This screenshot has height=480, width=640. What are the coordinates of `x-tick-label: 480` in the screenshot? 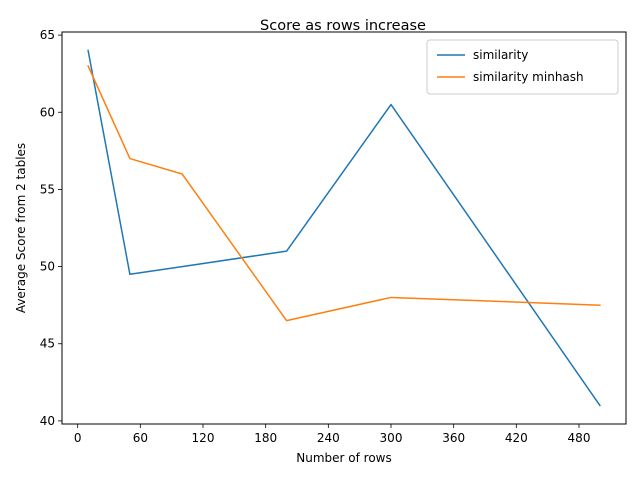 It's located at (579, 438).